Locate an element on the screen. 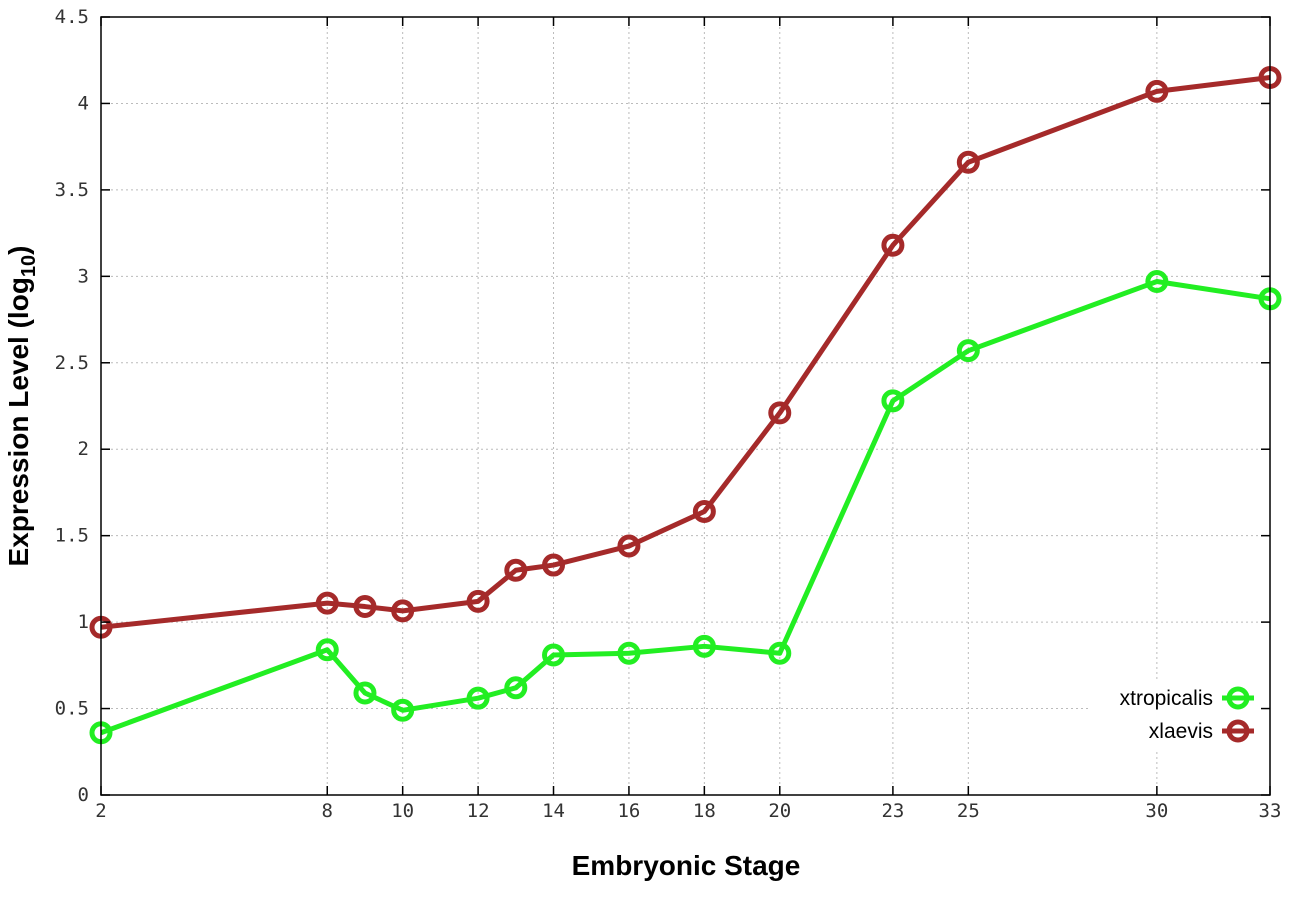  y-tick-label: 4 is located at coordinates (83, 103).